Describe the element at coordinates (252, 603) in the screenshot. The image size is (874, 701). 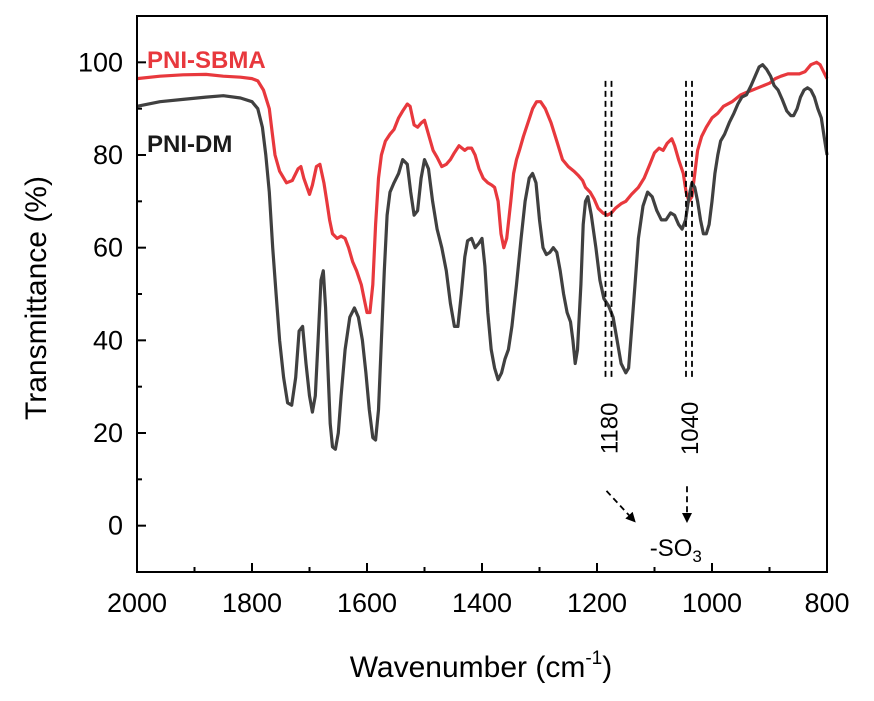
I see `x-tick-label-1800: 1800` at that location.